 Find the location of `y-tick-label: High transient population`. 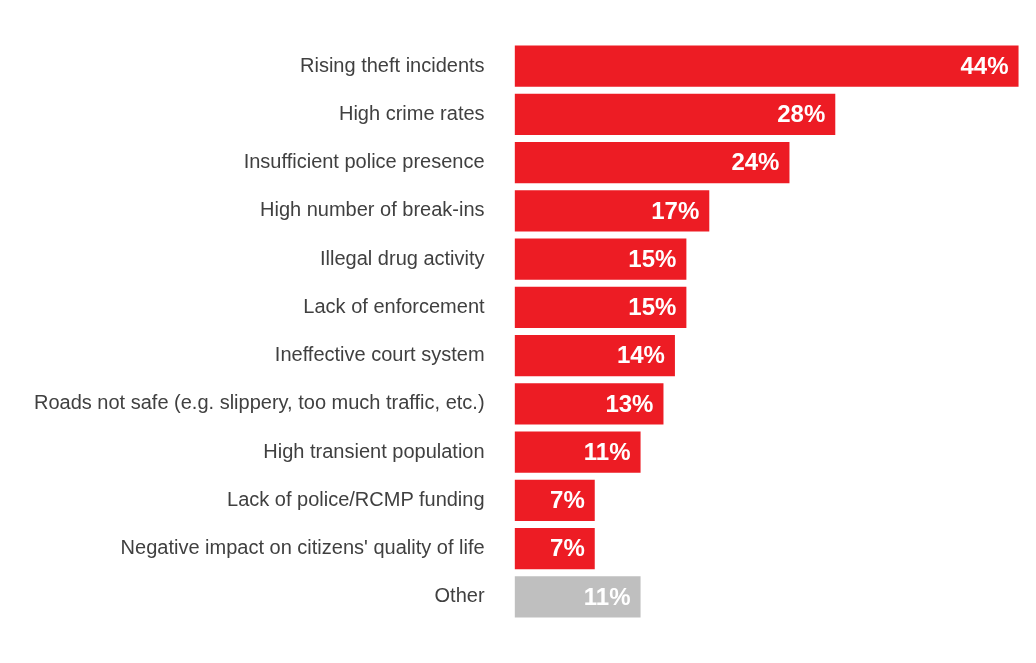

y-tick-label: High transient population is located at coordinates (374, 450).